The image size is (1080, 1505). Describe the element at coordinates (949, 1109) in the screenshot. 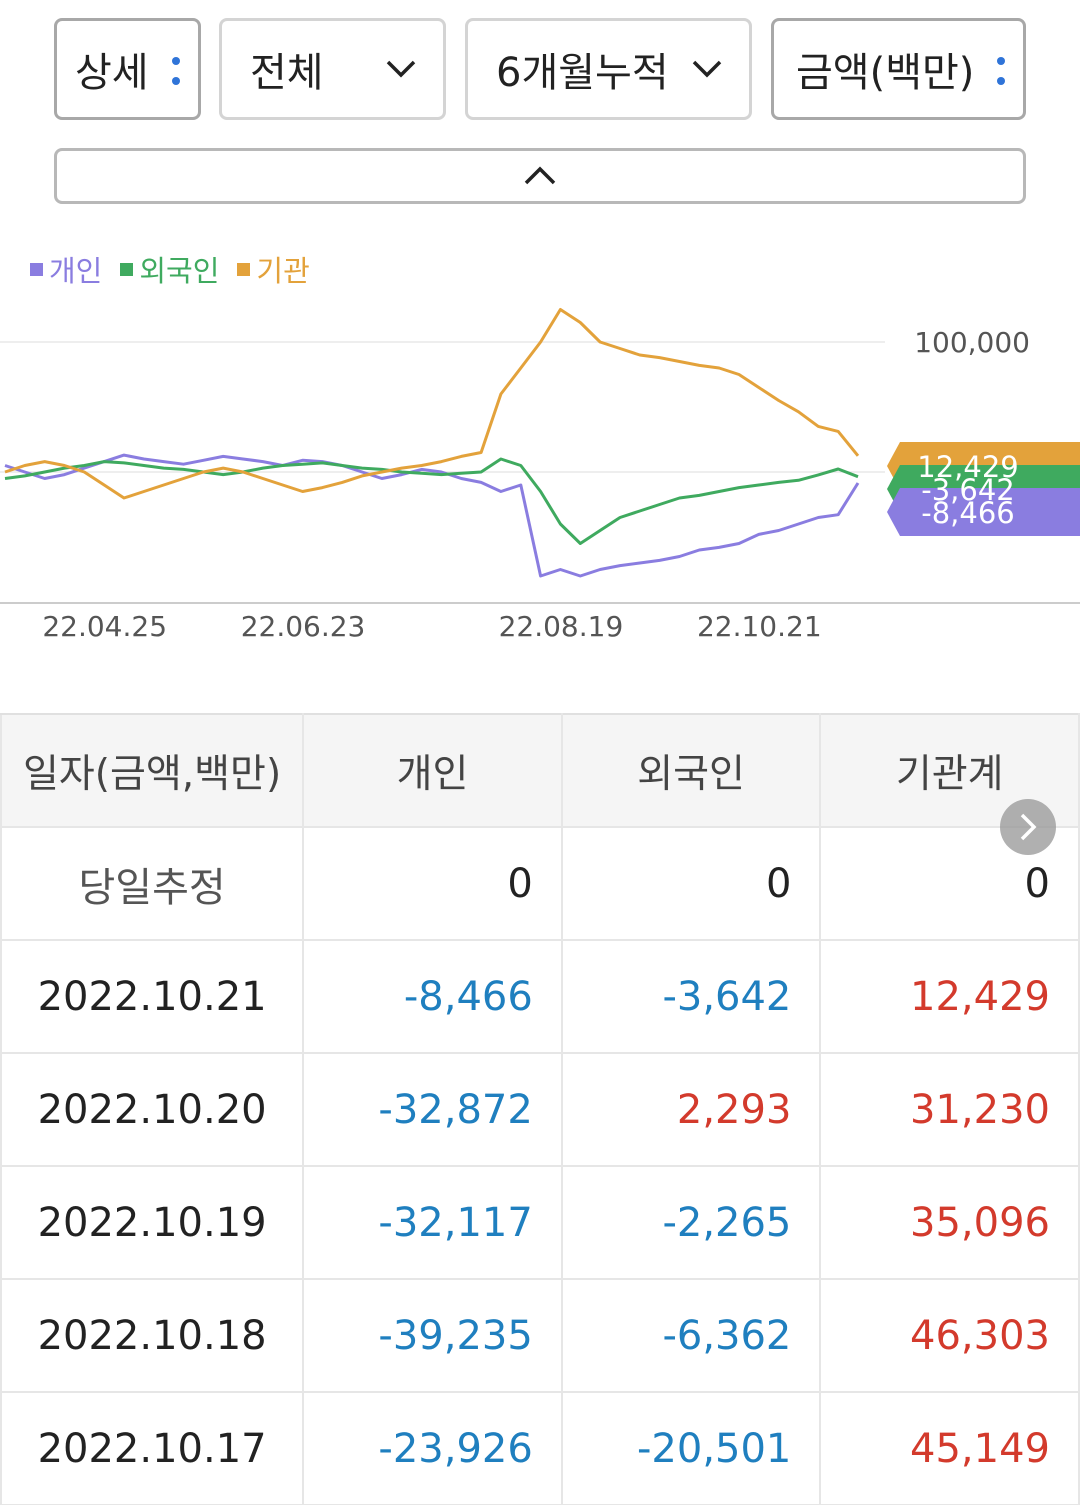

I see `institution-cell: 31,230` at that location.